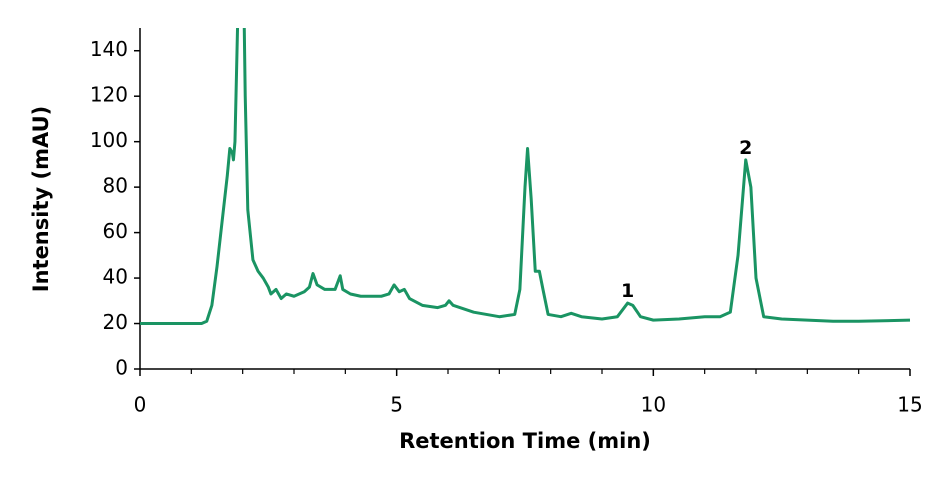 Image resolution: width=950 pixels, height=485 pixels. I want to click on y-tick-label: 40, so click(115, 277).